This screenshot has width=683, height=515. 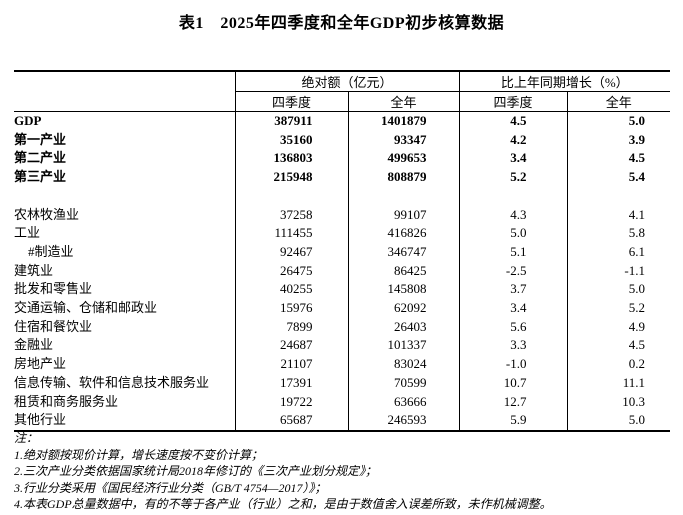 I want to click on table-row: 第二产业 136803 499653 3.4 4.5, so click(x=342, y=159).